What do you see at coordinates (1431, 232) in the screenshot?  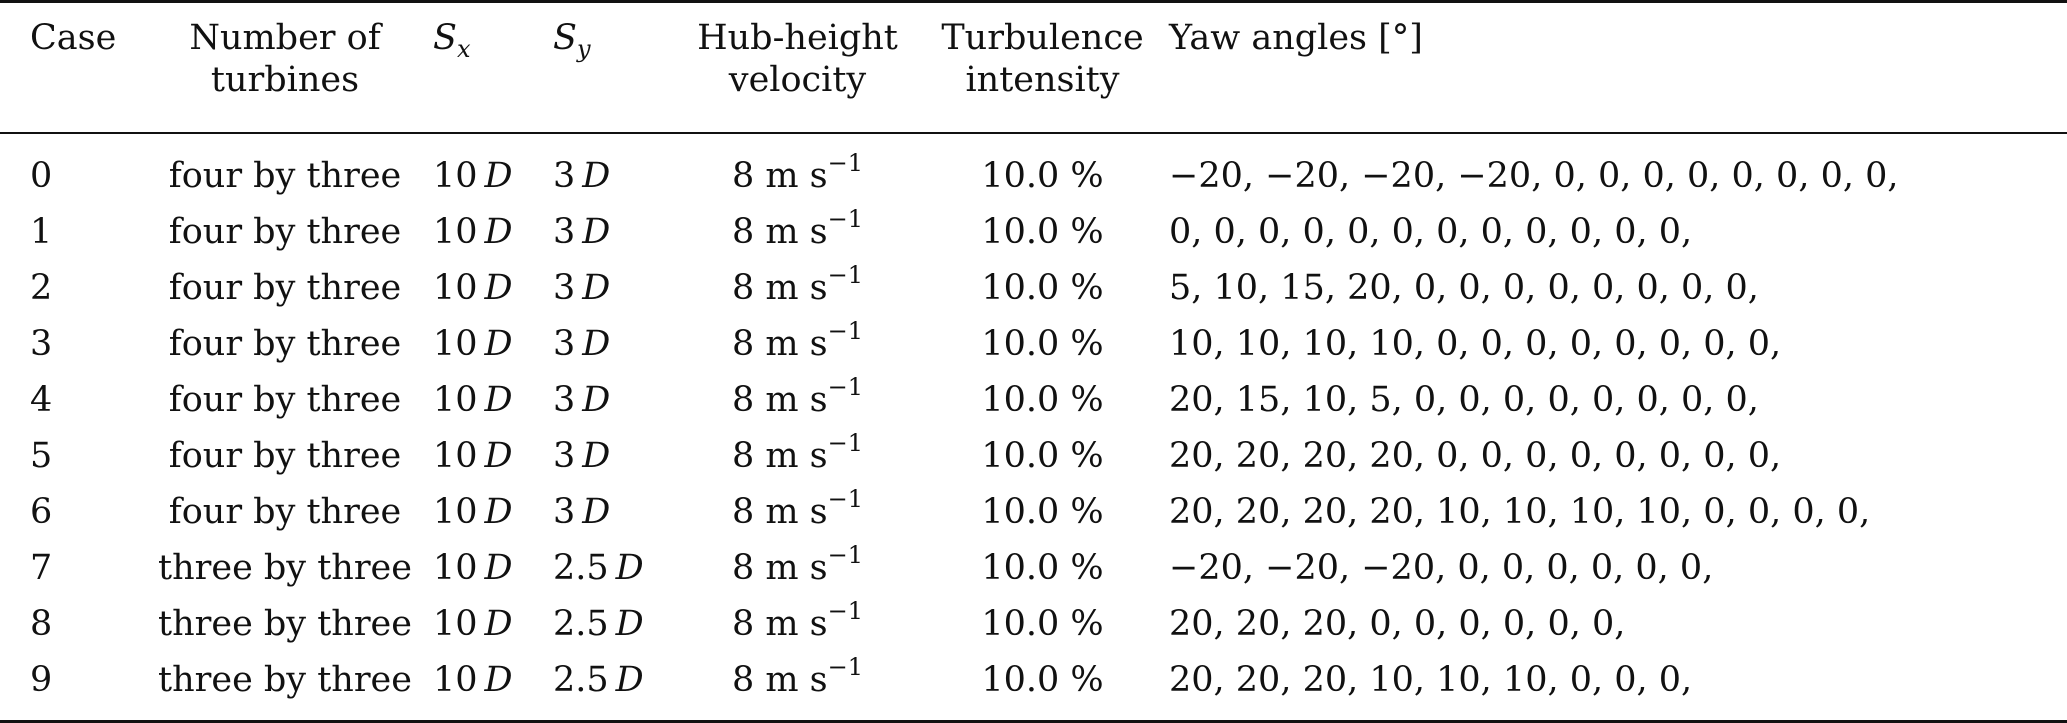 I see `cell-yaw-angles: 0, 0, 0, 0, 0, 0, 0, 0, 0, 0, 0, 0,` at bounding box center [1431, 232].